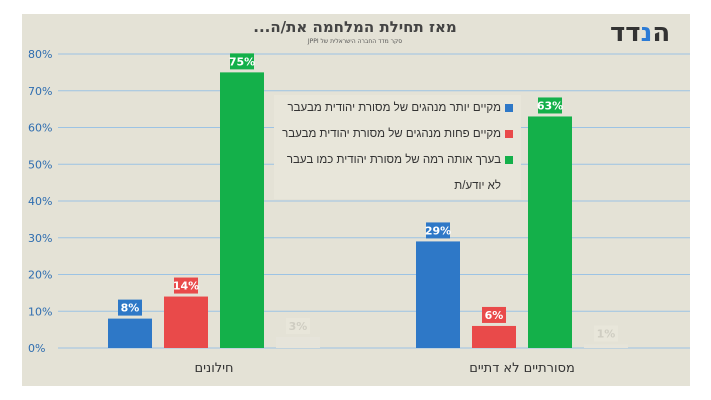  What do you see at coordinates (640, 33) in the screenshot?
I see `logo: הנדד` at bounding box center [640, 33].